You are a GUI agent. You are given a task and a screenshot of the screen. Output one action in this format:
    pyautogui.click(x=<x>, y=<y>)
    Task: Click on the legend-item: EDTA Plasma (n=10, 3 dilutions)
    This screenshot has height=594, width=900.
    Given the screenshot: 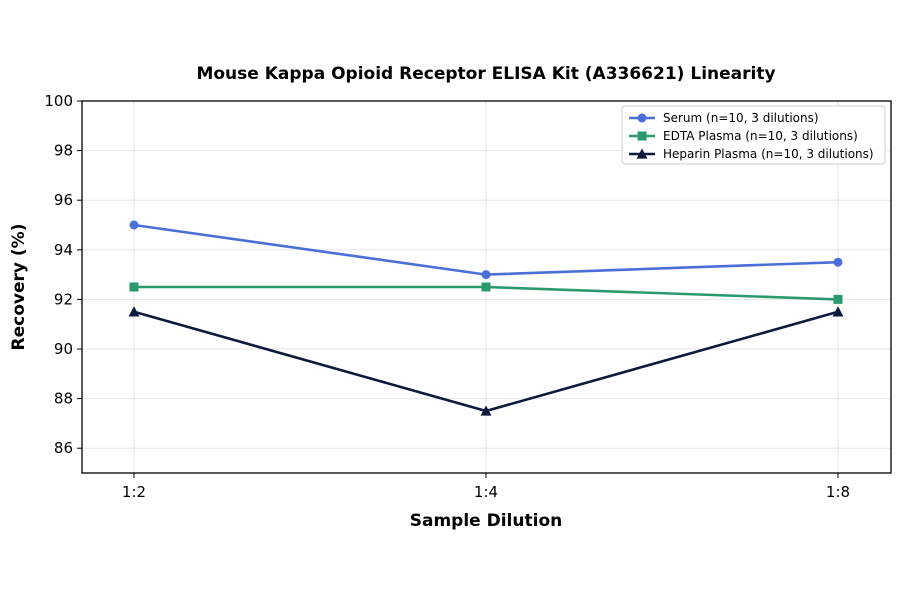 What is the action you would take?
    pyautogui.click(x=743, y=136)
    